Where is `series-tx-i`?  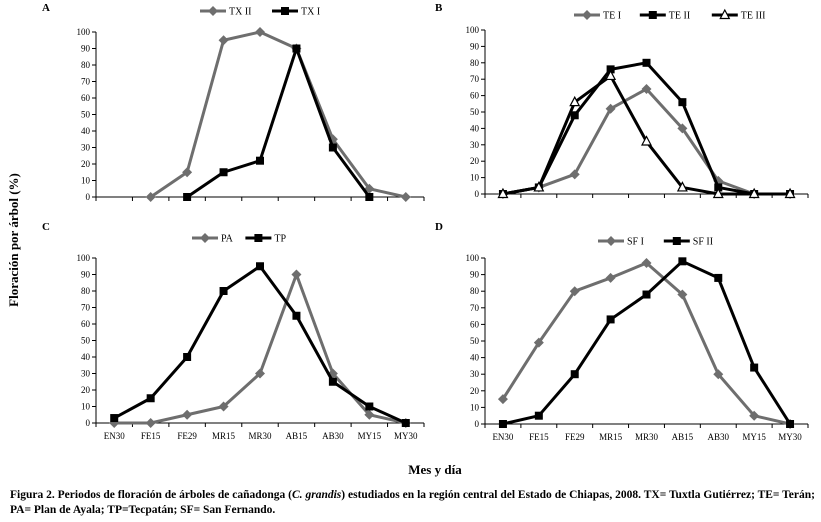
series-tx-i is located at coordinates (278, 122).